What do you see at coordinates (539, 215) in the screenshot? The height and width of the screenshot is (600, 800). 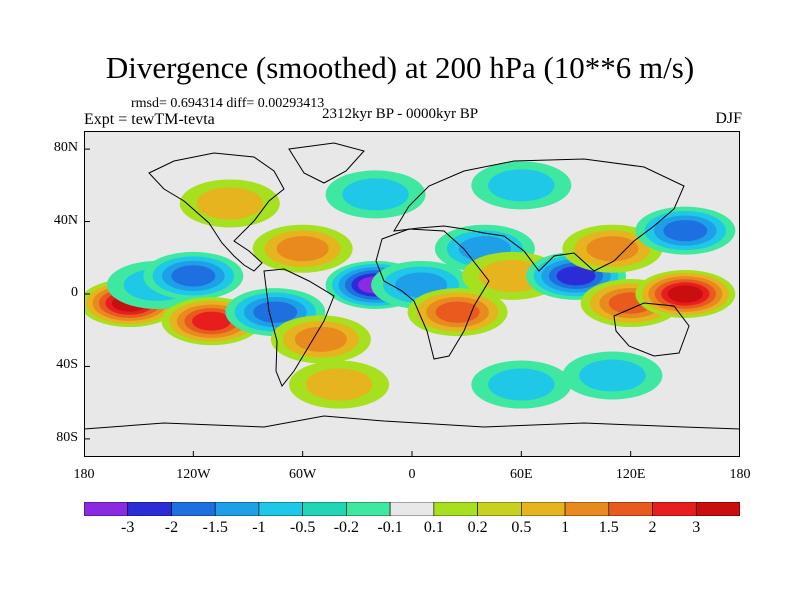 I see `eurasia-coastline` at bounding box center [539, 215].